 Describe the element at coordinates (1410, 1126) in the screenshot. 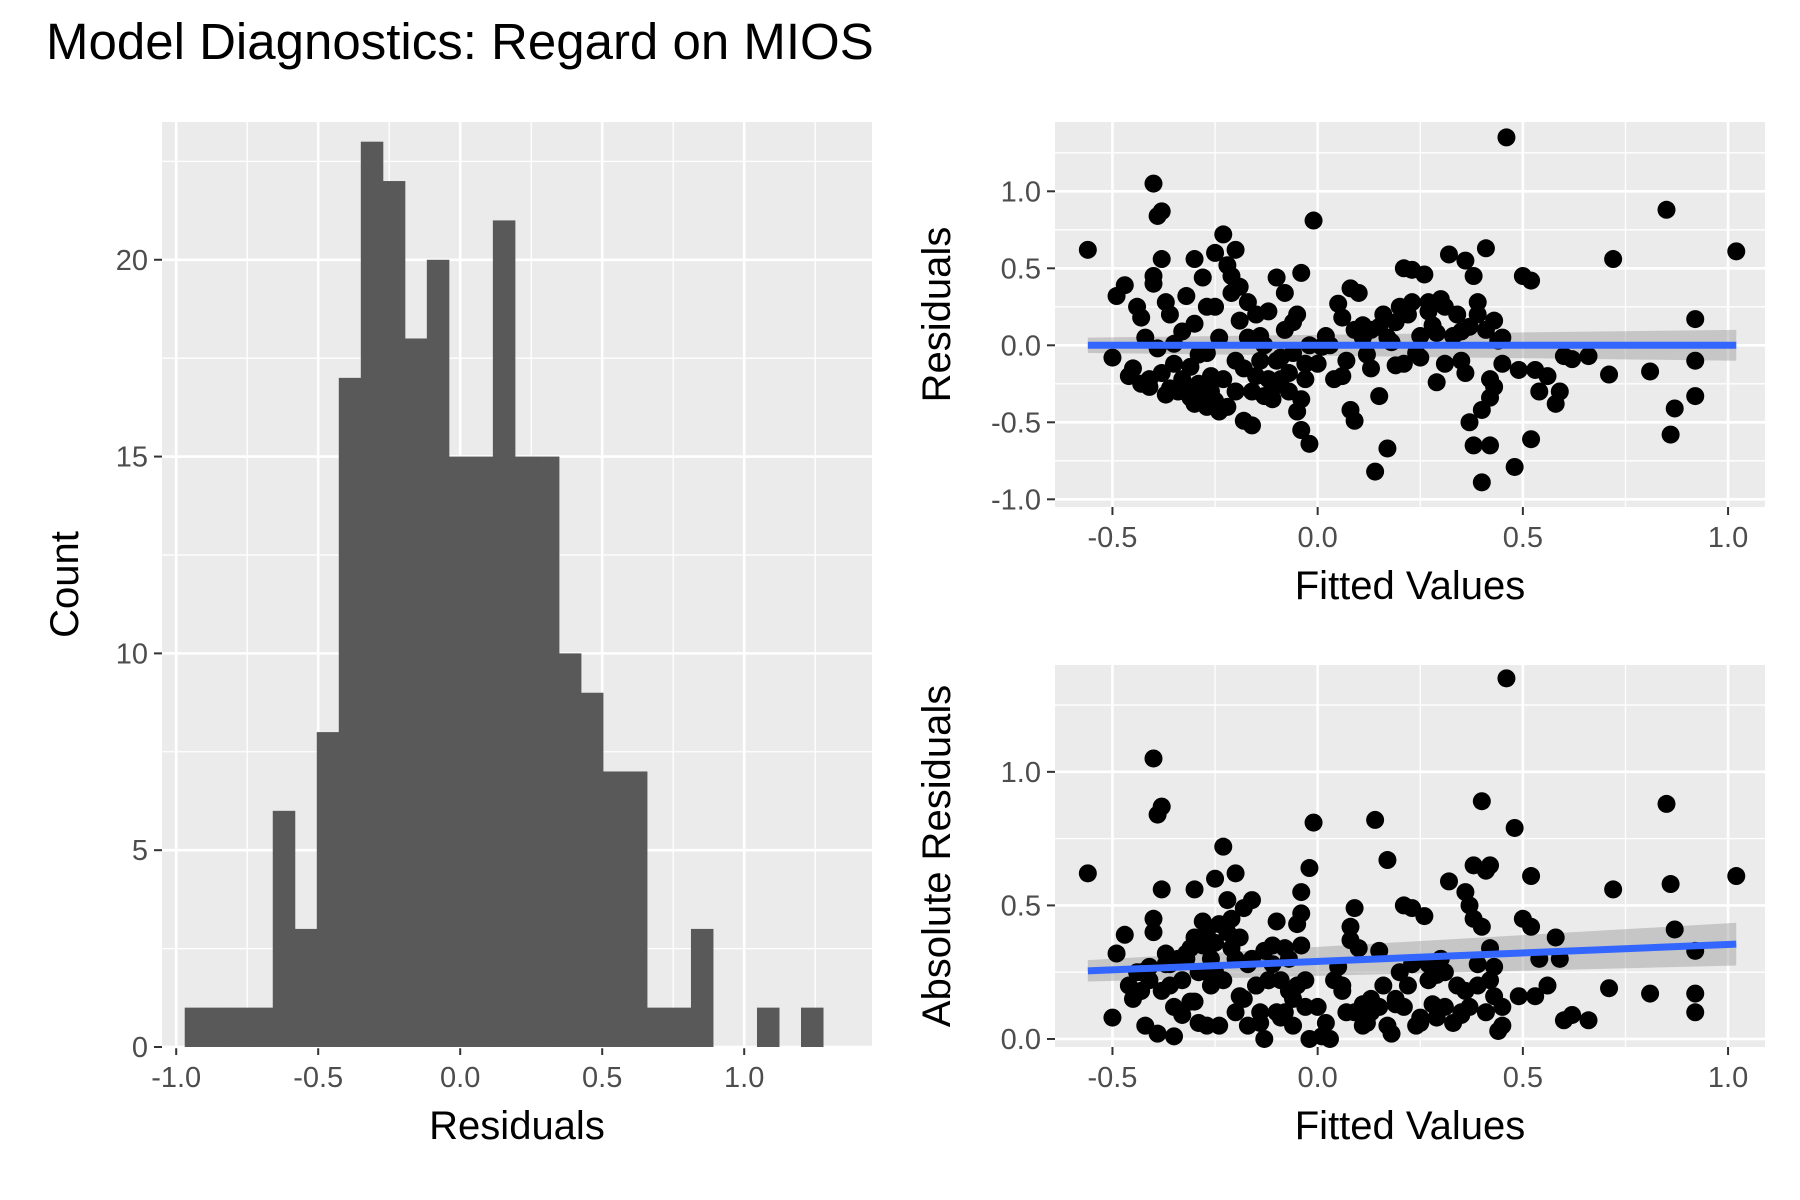

I see `x-axis-title: Fitted Values` at that location.